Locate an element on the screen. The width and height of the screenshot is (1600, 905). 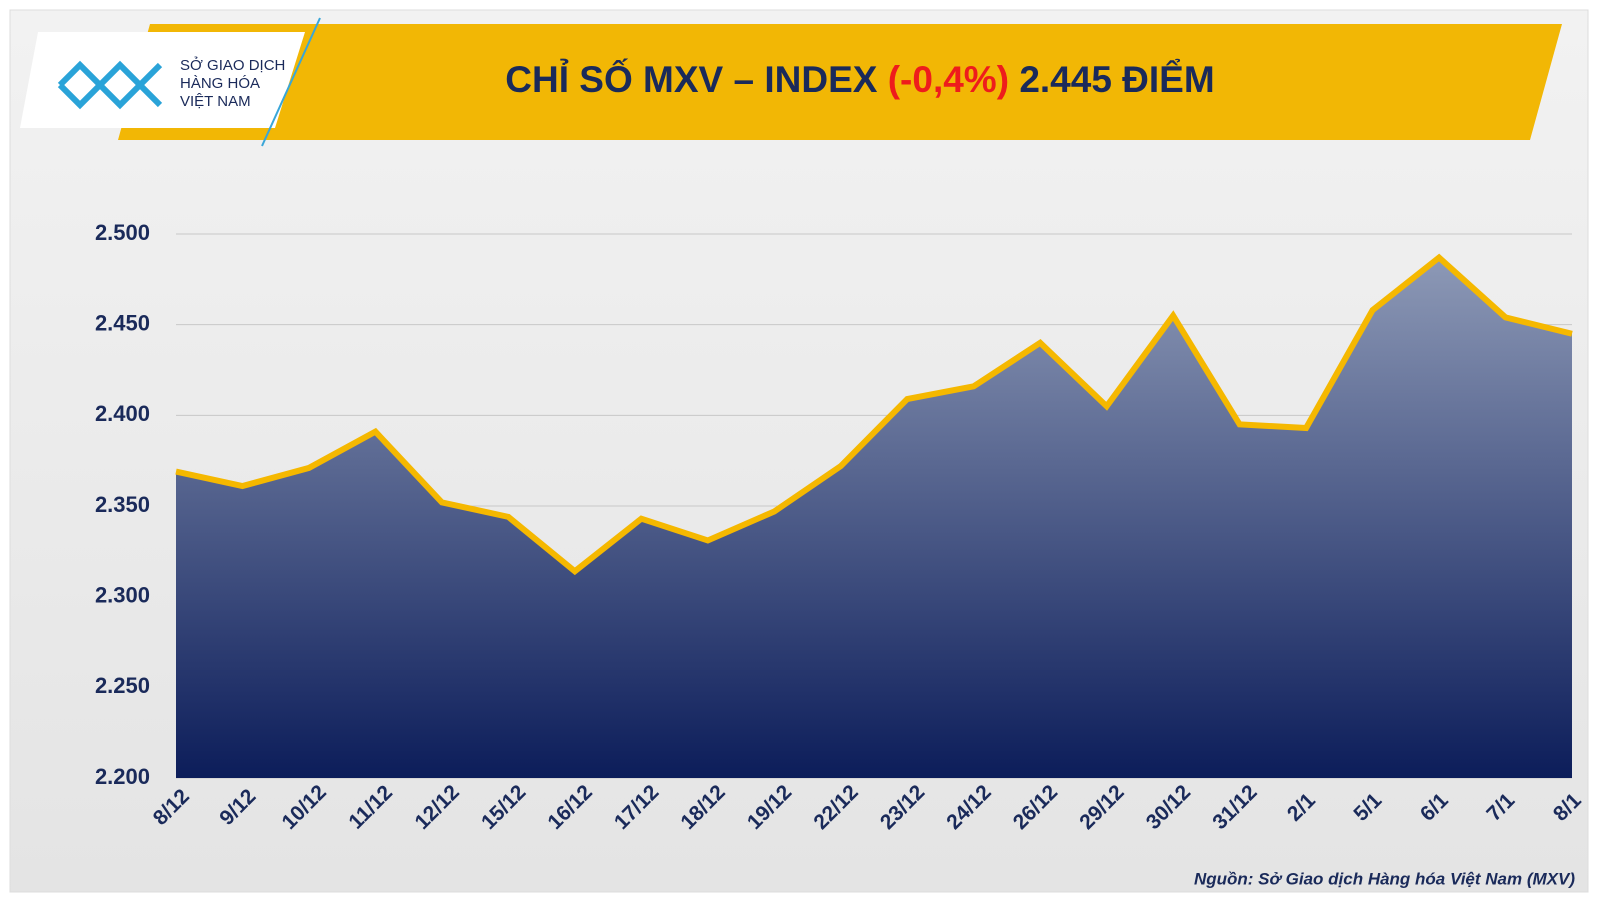
logo-text: HÀNG HÓA is located at coordinates (220, 83).